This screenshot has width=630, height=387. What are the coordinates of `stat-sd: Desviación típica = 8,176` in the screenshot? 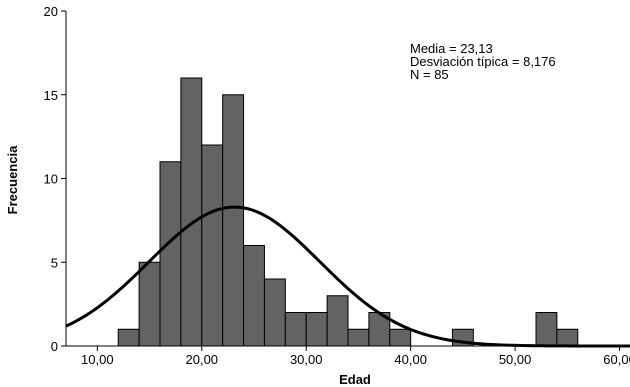 It's located at (483, 61).